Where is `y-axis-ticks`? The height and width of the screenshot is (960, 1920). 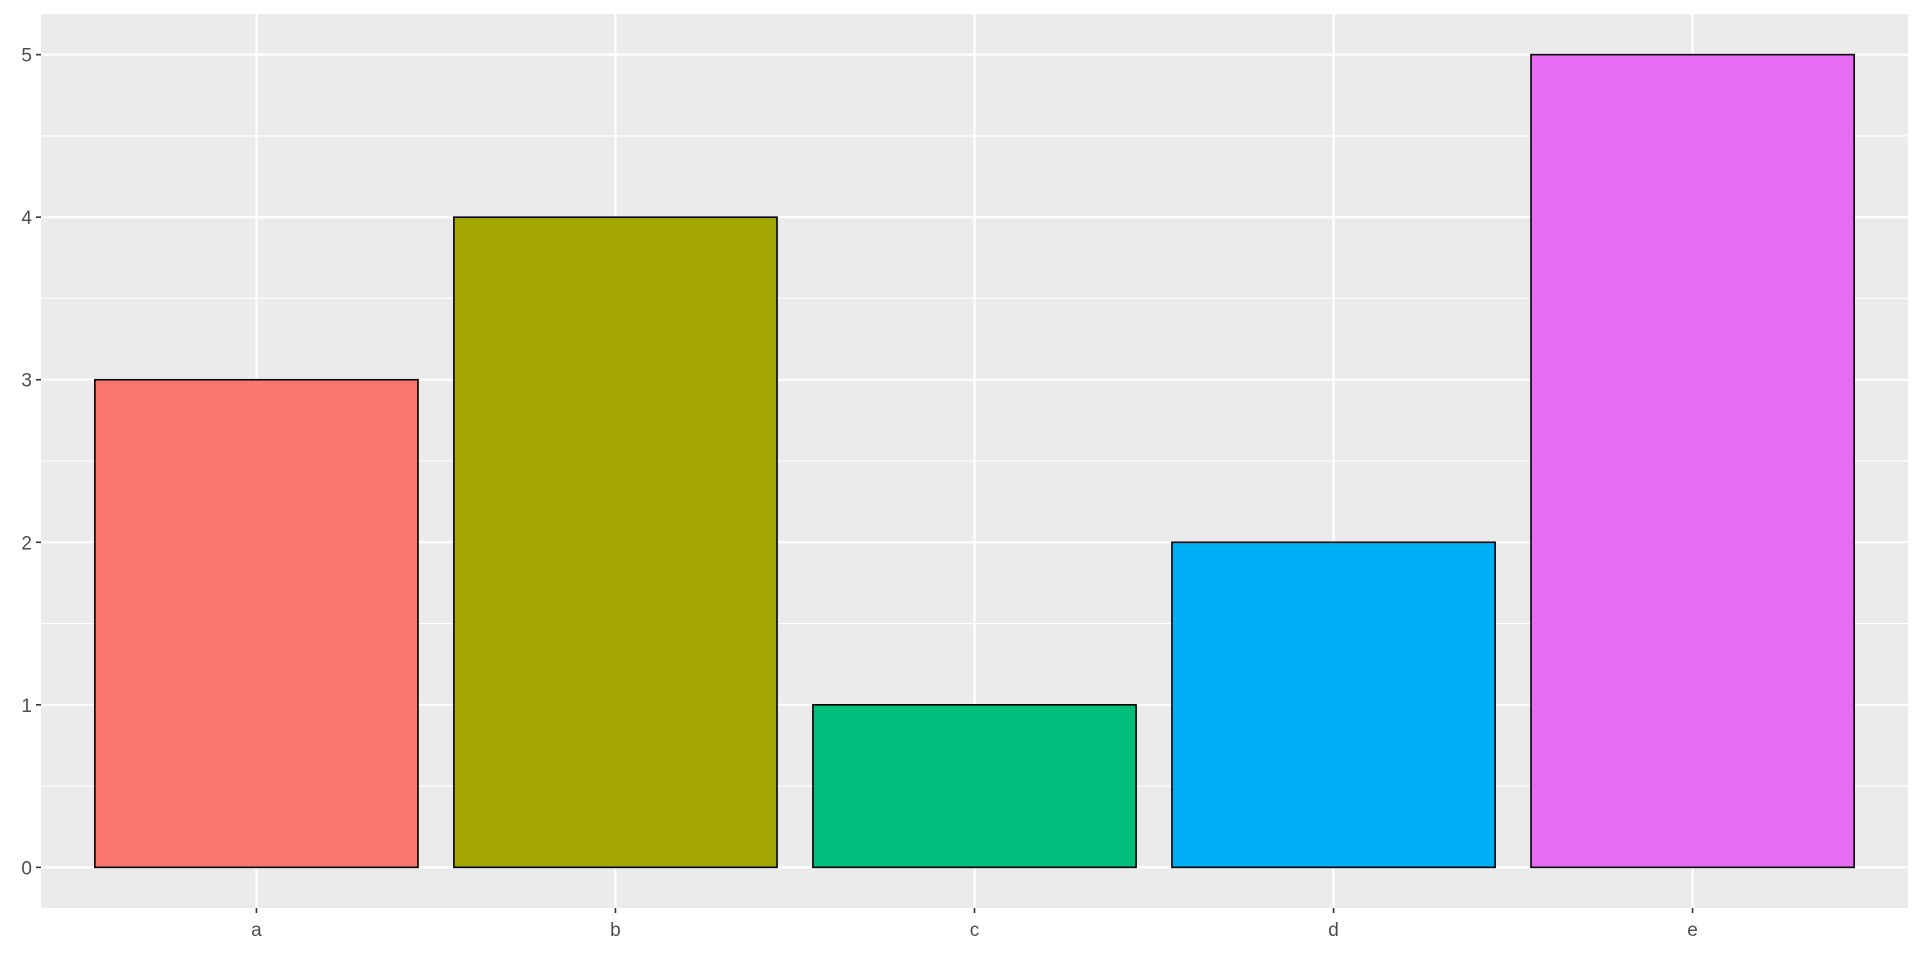
y-axis-ticks is located at coordinates (38, 461).